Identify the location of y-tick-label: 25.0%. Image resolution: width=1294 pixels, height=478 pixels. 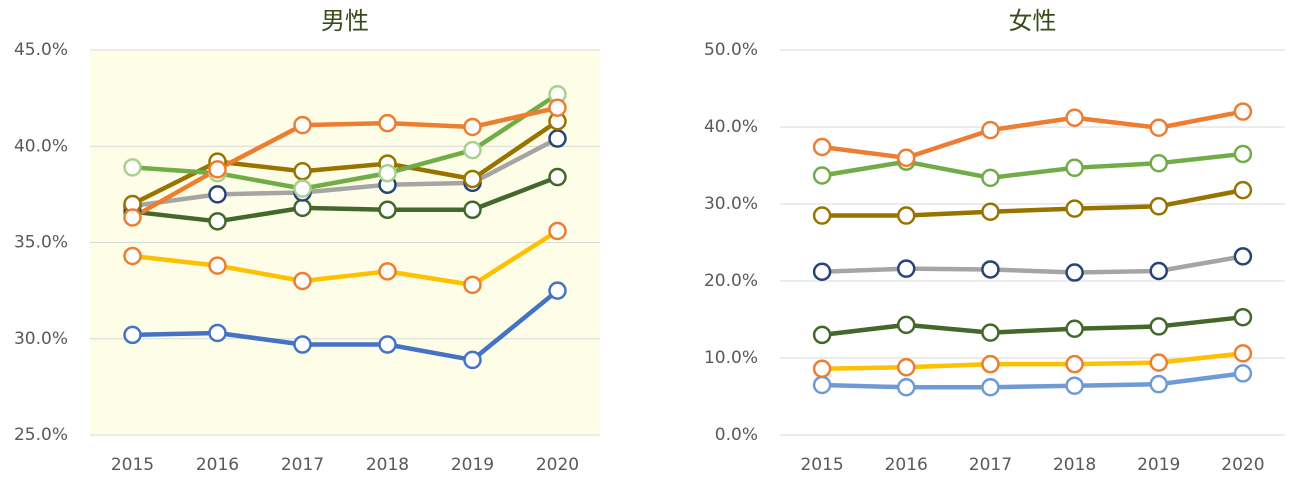
(41, 435).